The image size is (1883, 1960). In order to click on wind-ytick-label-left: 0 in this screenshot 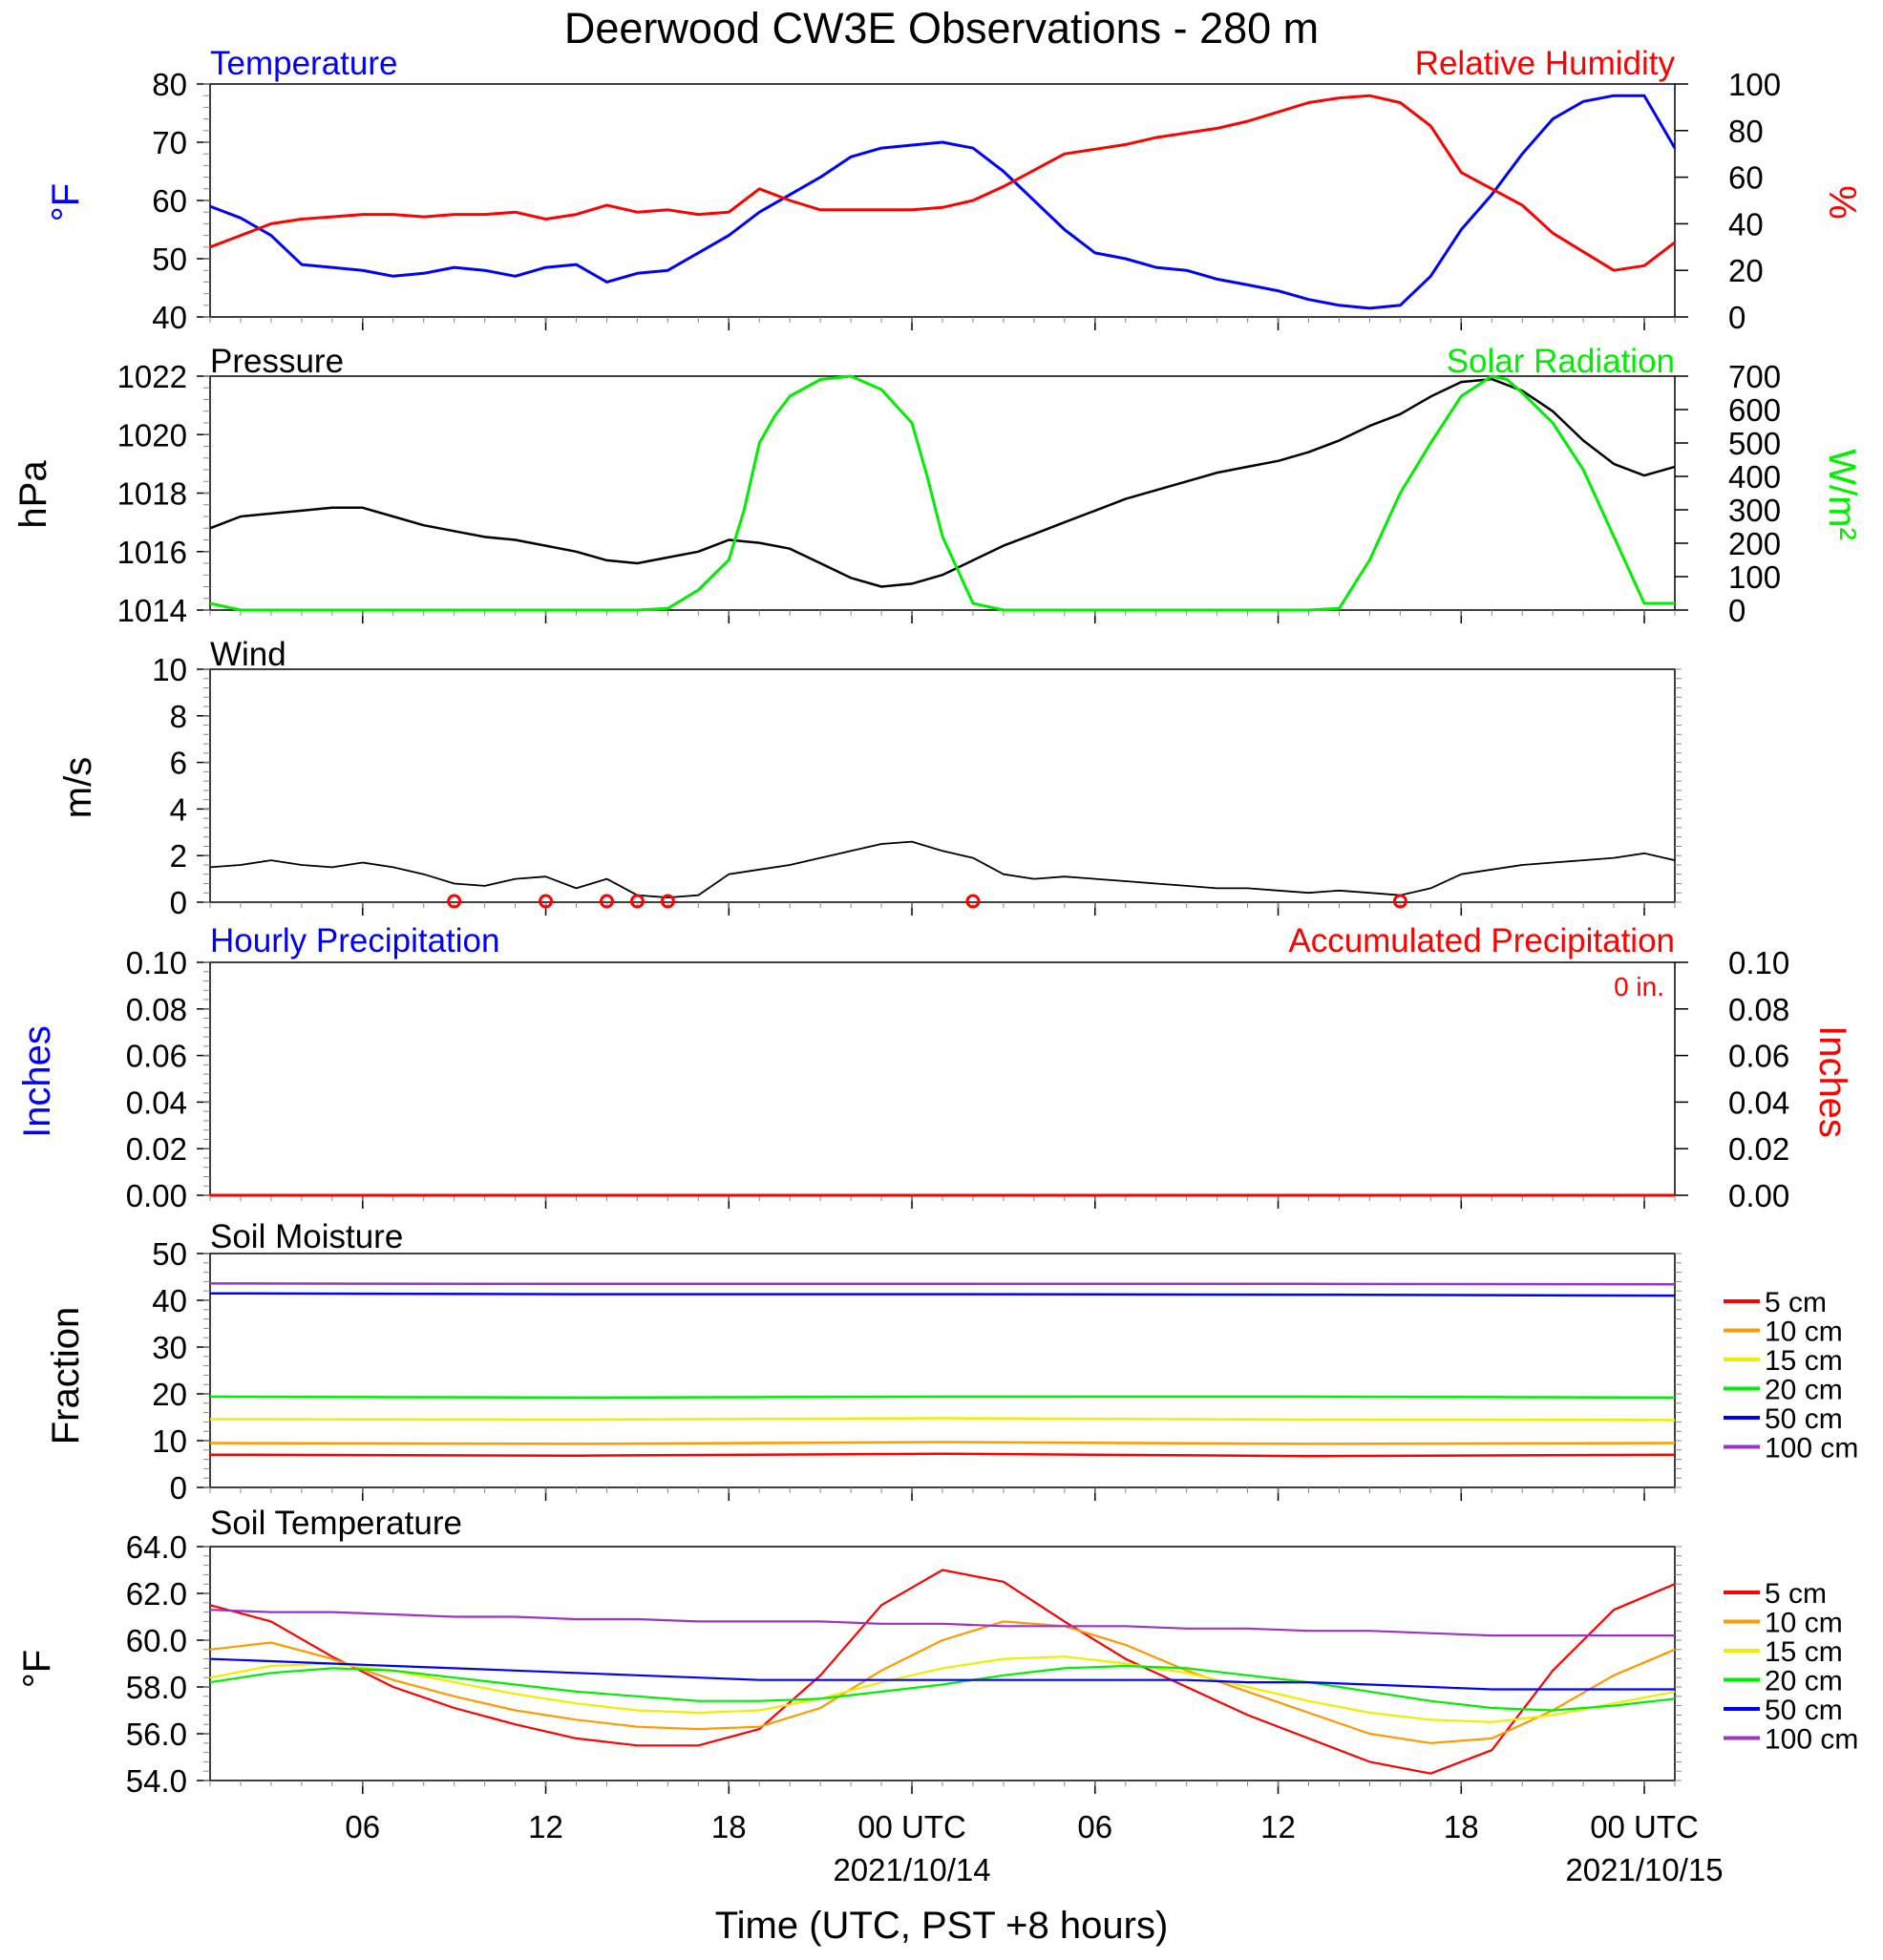, I will do `click(178, 902)`.